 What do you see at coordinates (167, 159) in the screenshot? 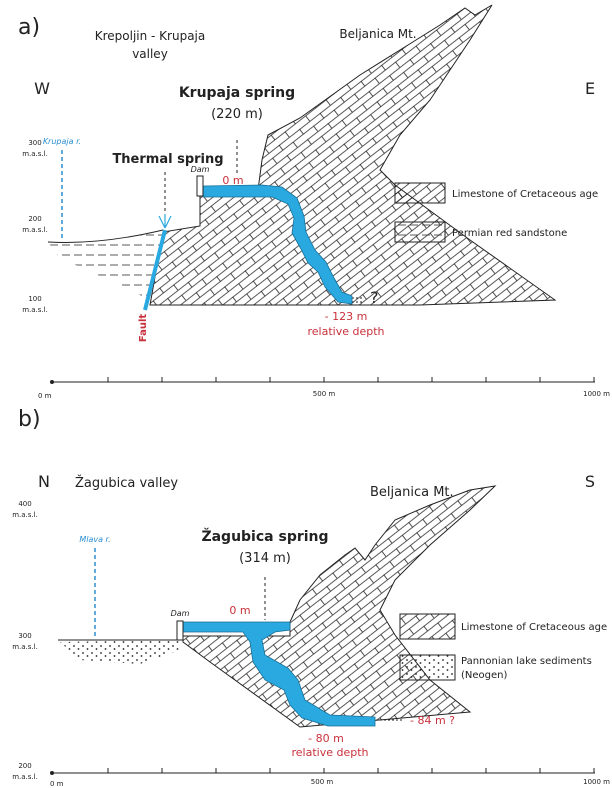
I see `thermal-spring-label: Thermal spring` at bounding box center [167, 159].